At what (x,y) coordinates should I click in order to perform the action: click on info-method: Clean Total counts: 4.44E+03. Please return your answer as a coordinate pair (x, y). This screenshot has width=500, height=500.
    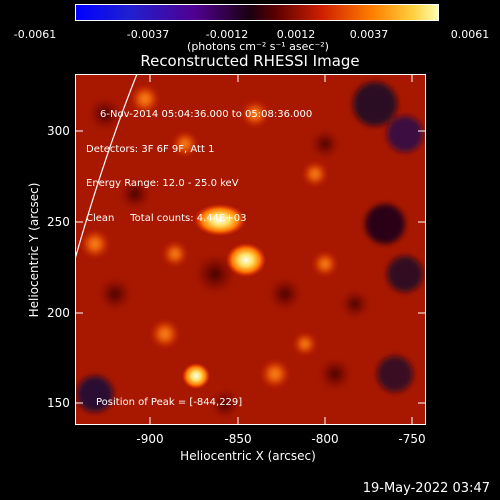
    Looking at the image, I should click on (166, 218).